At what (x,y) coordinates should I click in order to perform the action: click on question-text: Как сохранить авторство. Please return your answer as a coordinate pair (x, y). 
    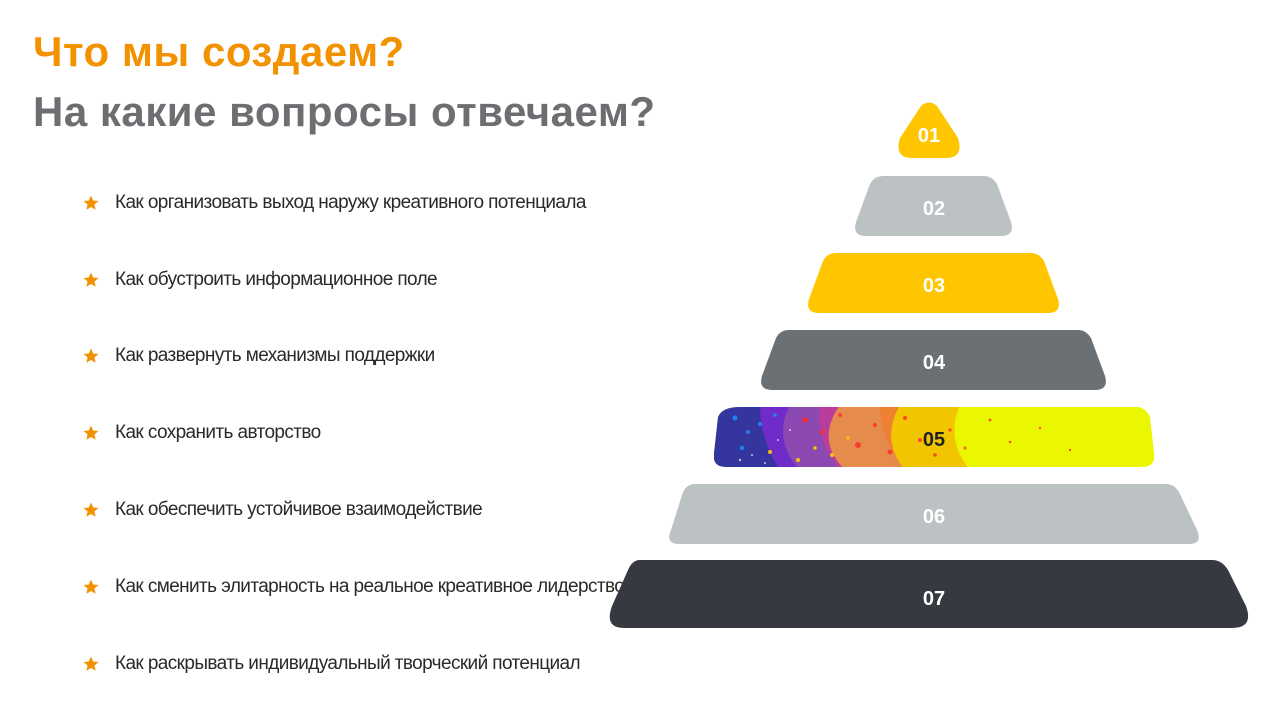
    Looking at the image, I should click on (218, 432).